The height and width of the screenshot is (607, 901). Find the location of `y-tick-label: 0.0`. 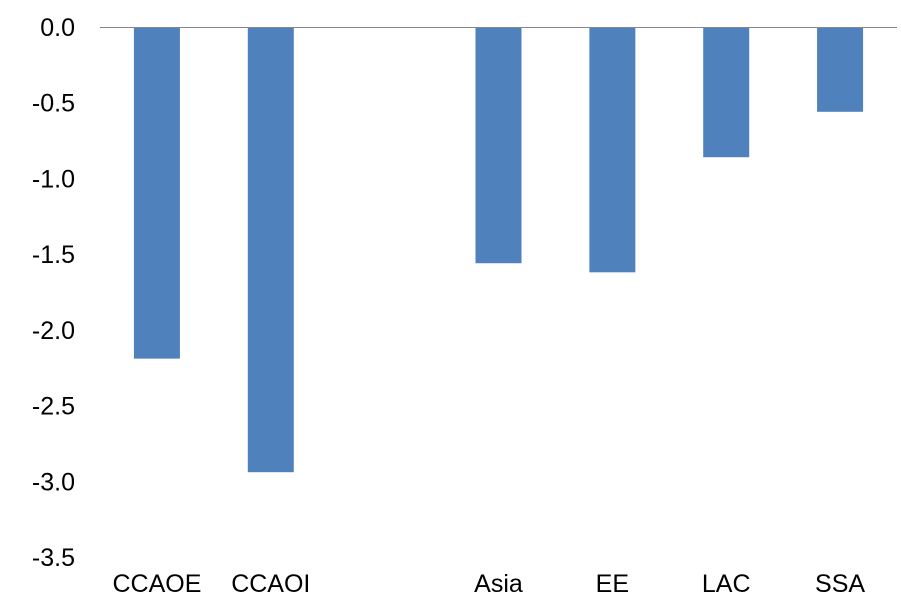

y-tick-label: 0.0 is located at coordinates (57, 28).